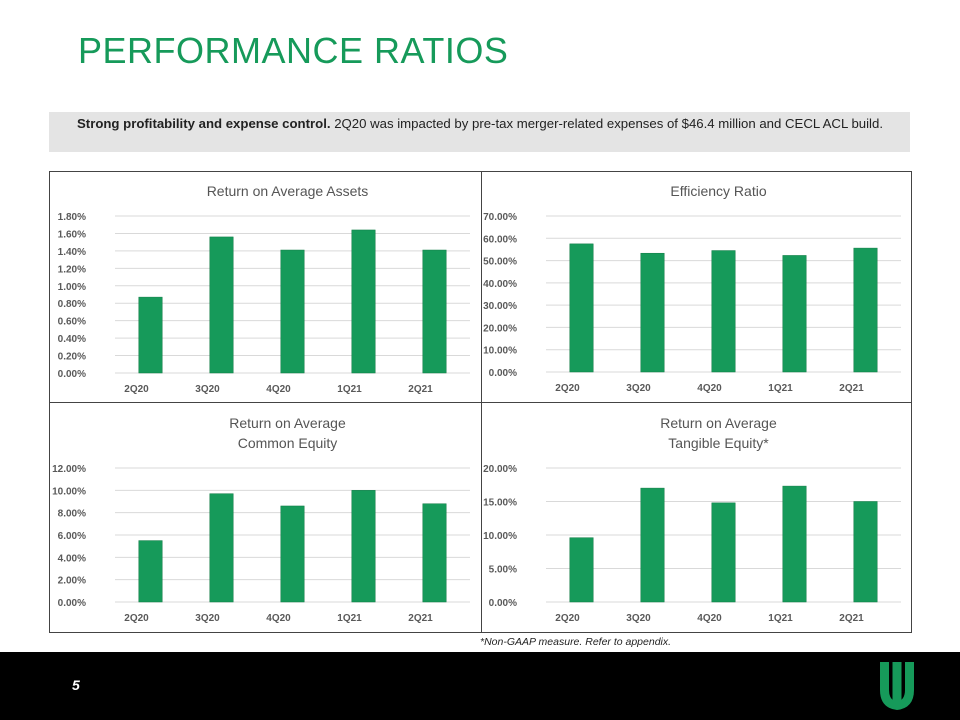  Describe the element at coordinates (72, 252) in the screenshot. I see `y-tick-label: 1.40%` at that location.